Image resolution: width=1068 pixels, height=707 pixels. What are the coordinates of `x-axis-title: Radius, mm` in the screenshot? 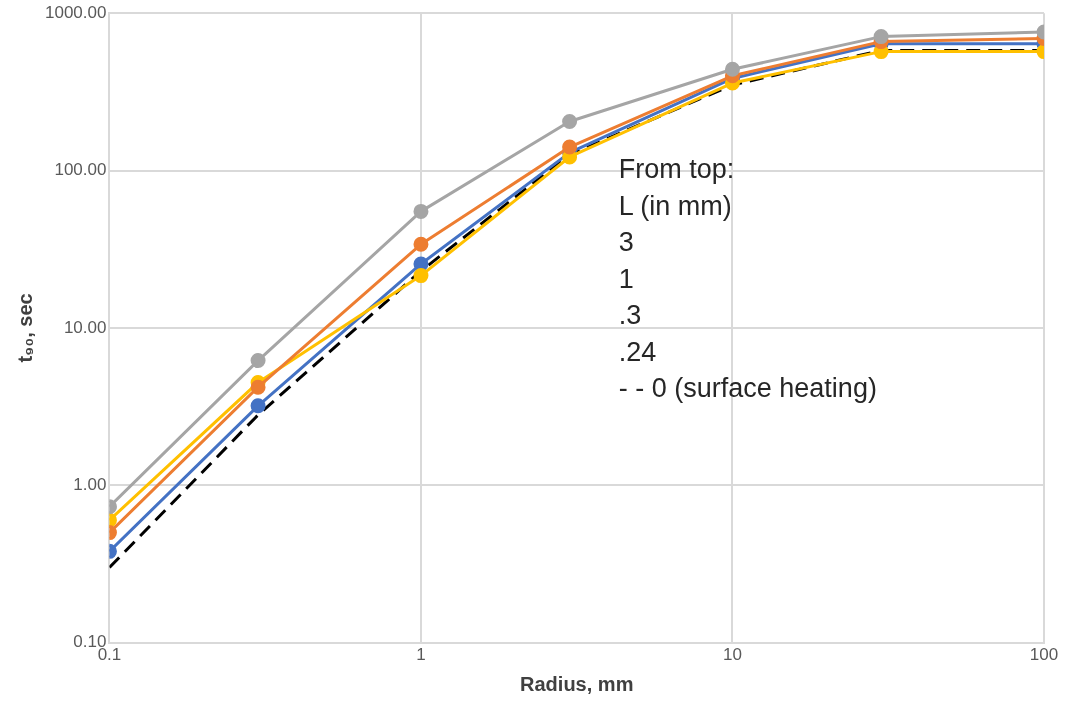 It's located at (577, 683).